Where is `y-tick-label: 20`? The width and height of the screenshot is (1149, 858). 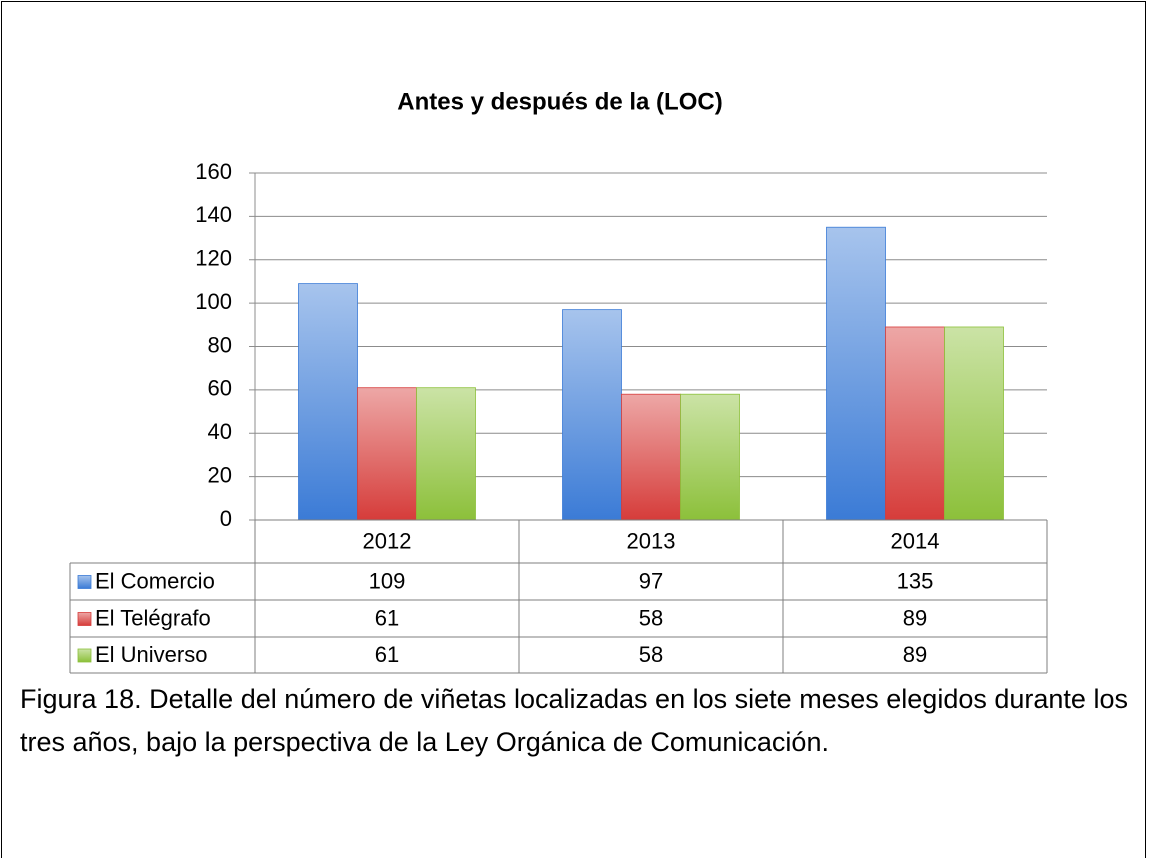
y-tick-label: 20 is located at coordinates (220, 474).